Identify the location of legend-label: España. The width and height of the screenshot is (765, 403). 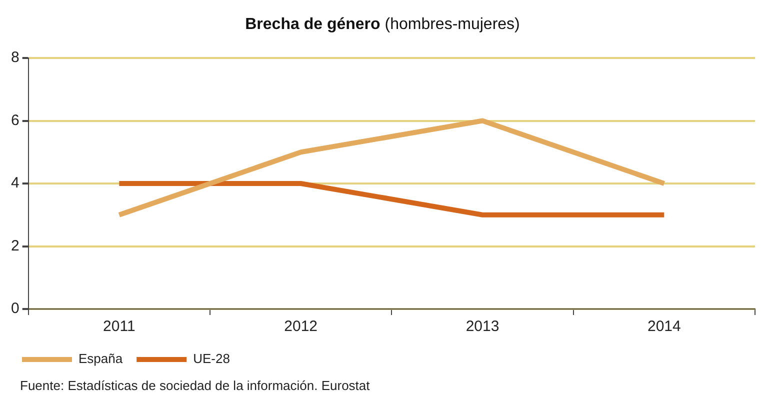
(101, 358).